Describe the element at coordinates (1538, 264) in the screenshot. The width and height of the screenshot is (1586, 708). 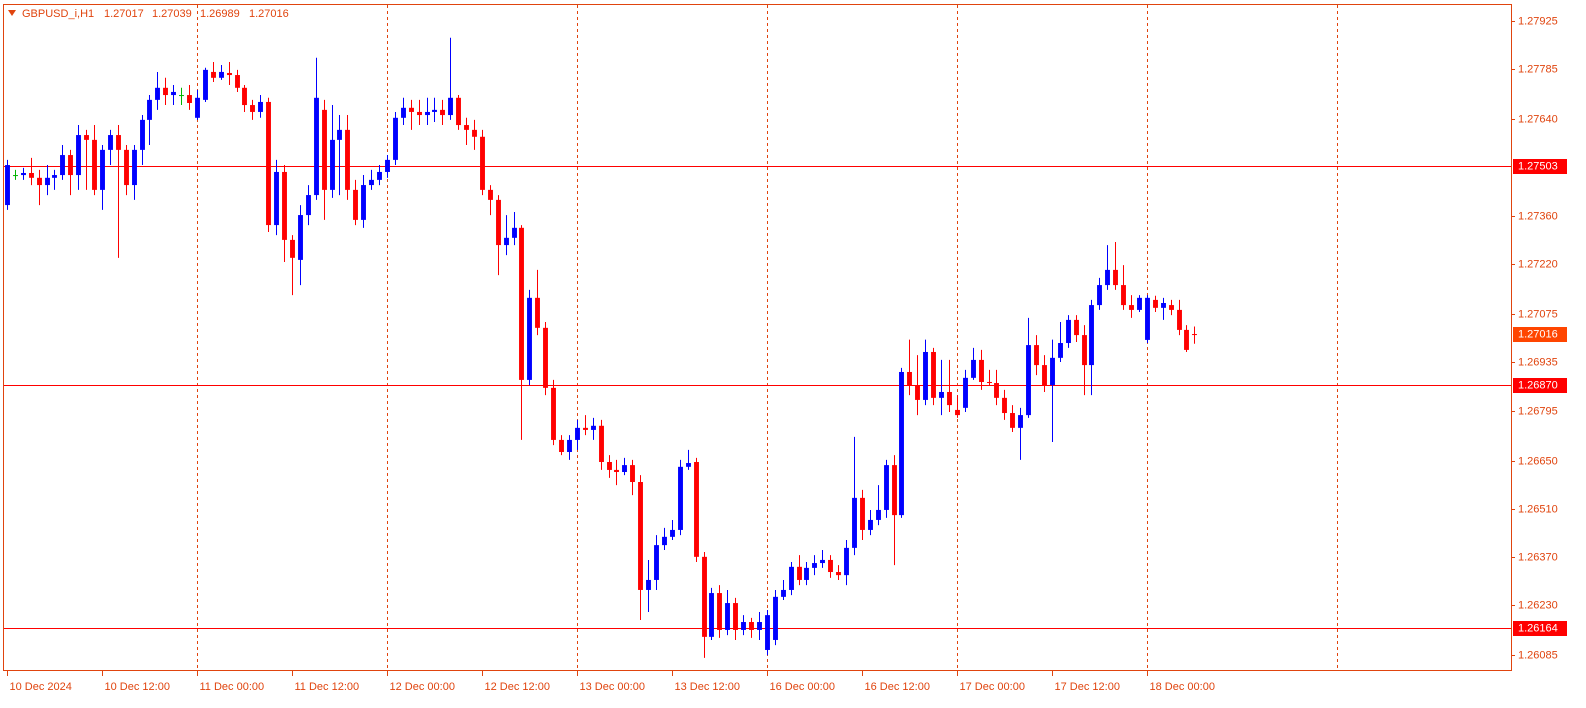
I see `y-tick-label: 1.27220` at that location.